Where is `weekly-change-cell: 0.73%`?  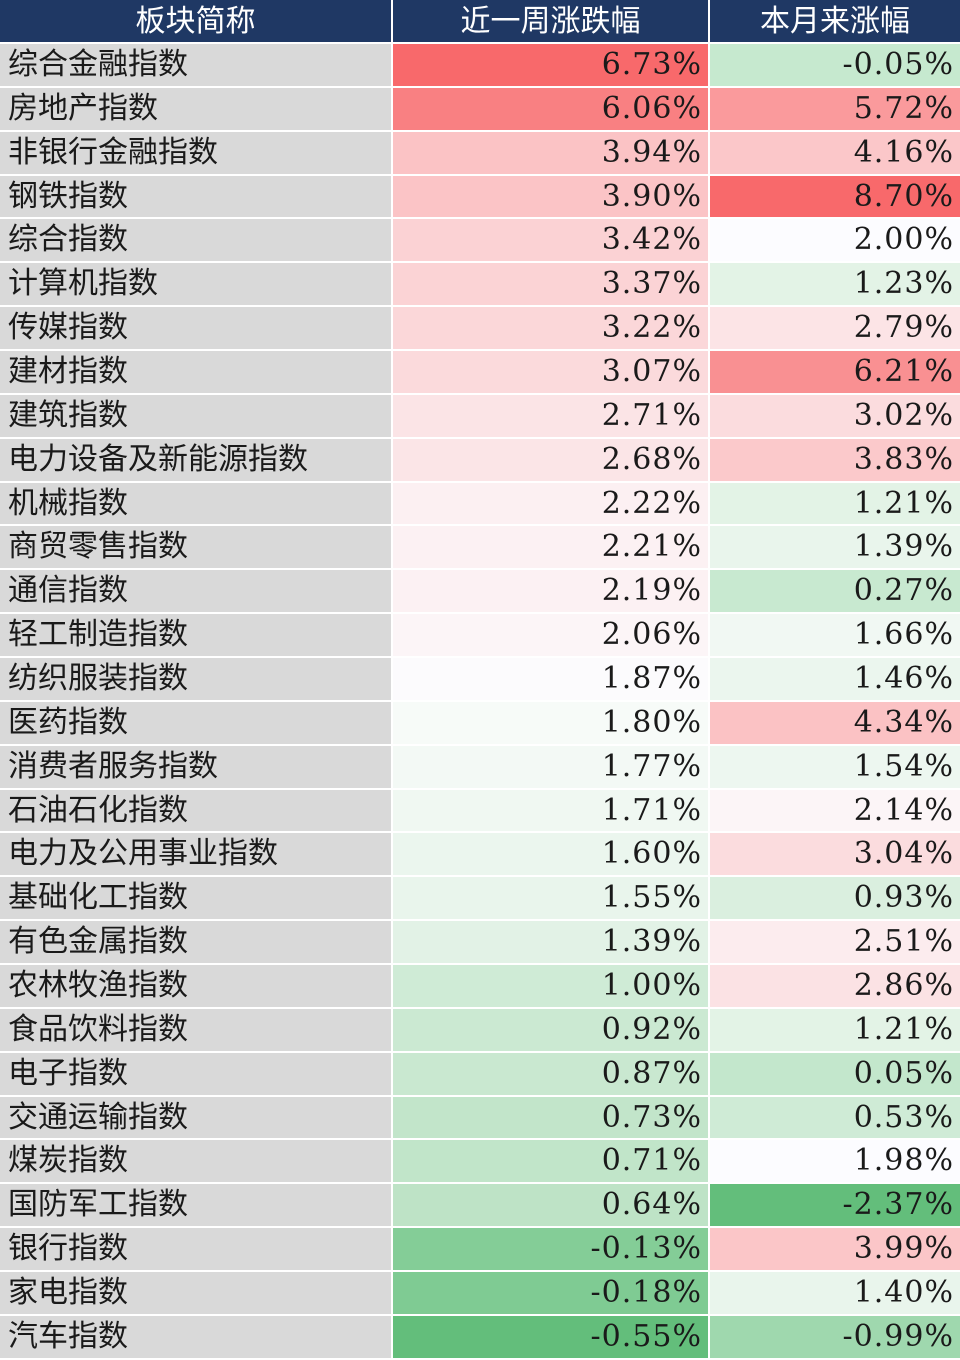
weekly-change-cell: 0.73% is located at coordinates (551, 1118).